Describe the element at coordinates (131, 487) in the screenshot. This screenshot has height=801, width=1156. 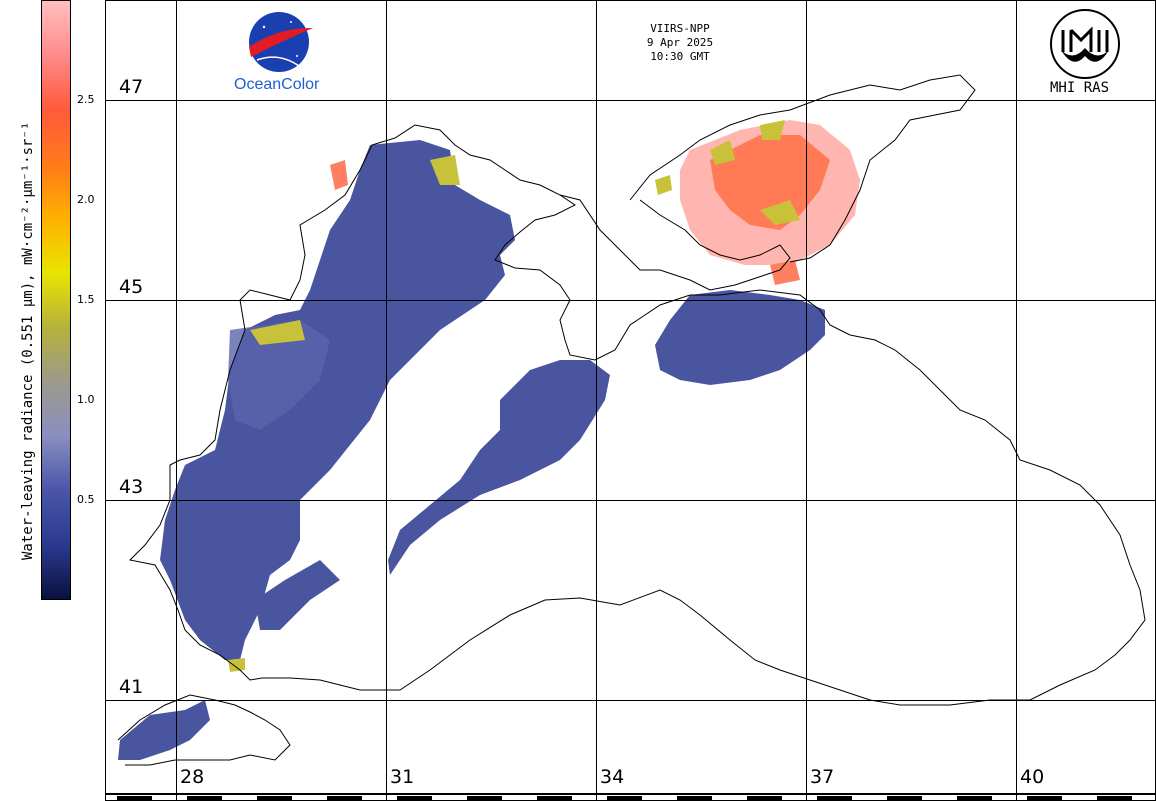
I see `lat-label: 43` at that location.